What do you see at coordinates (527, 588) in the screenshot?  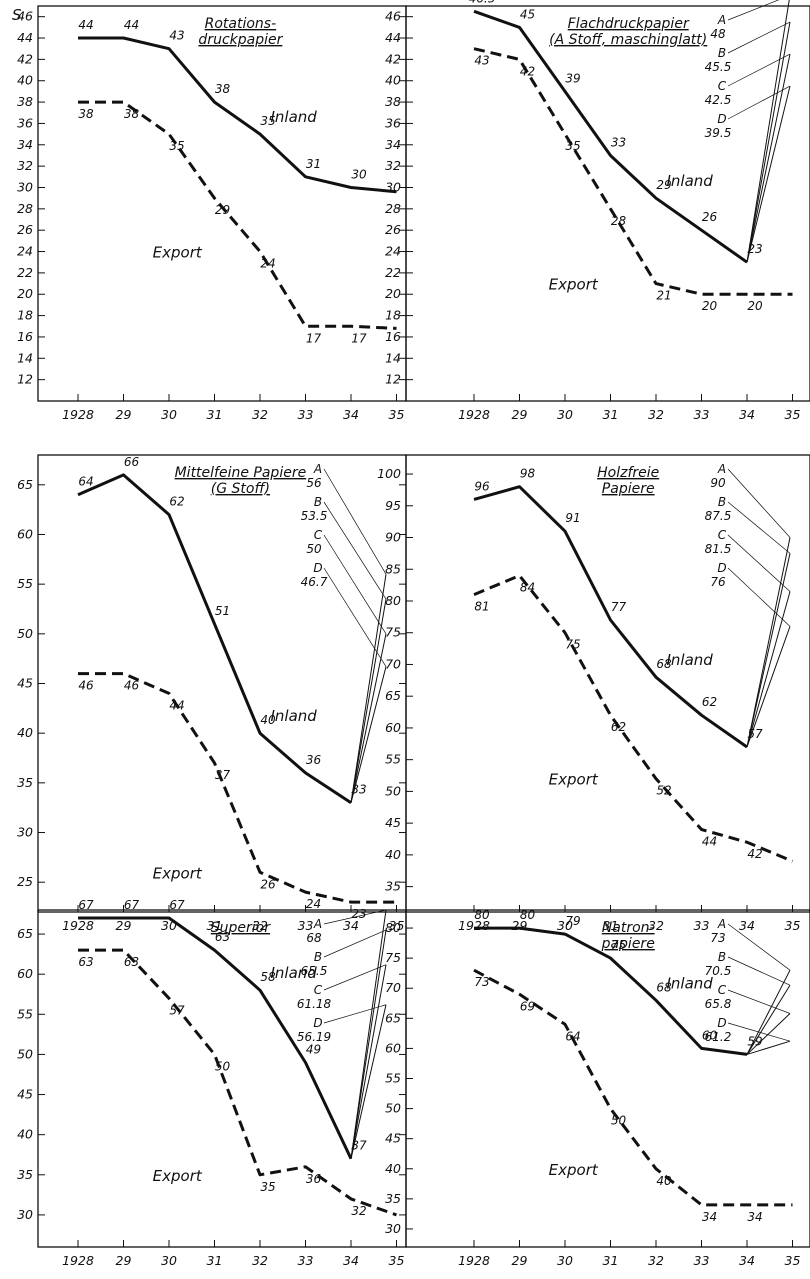 I see `data-label: 84` at bounding box center [527, 588].